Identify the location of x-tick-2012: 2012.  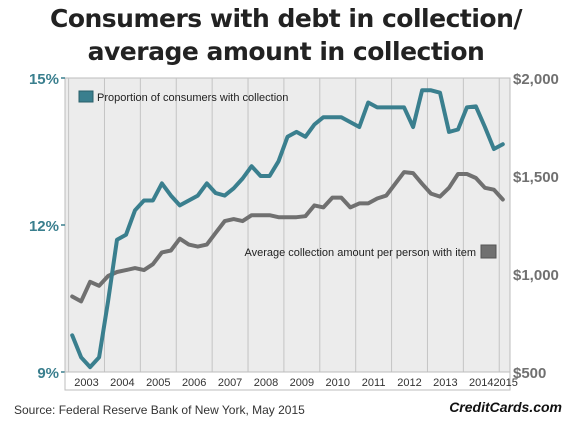
(409, 383).